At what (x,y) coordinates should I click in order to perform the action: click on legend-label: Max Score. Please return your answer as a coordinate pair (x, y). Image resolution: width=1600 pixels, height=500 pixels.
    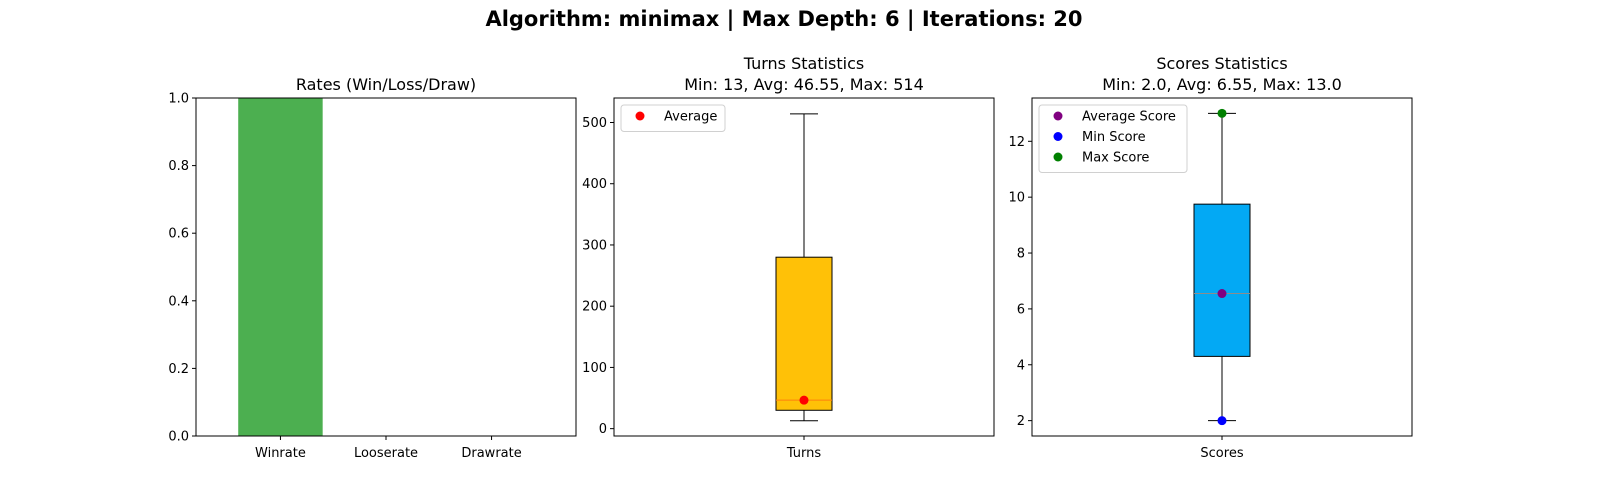
    Looking at the image, I should click on (1115, 158).